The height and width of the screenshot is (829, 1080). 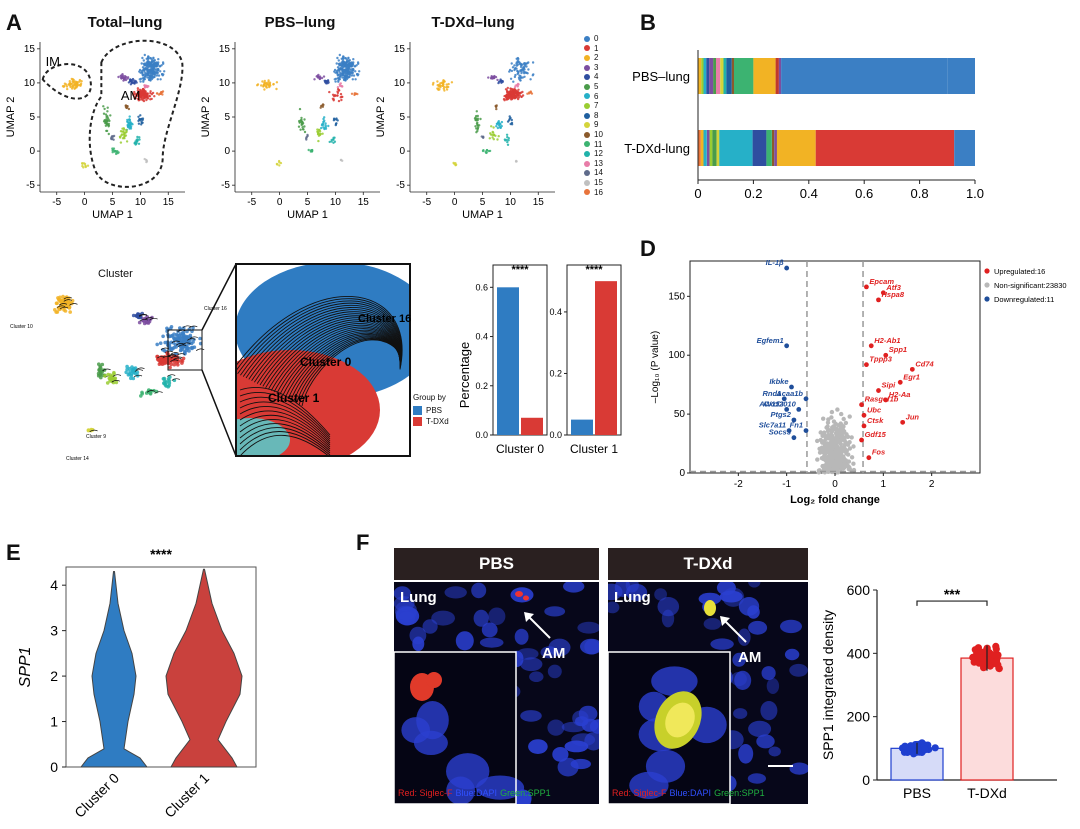 I want to click on panel-label-d: D, so click(x=648, y=248).